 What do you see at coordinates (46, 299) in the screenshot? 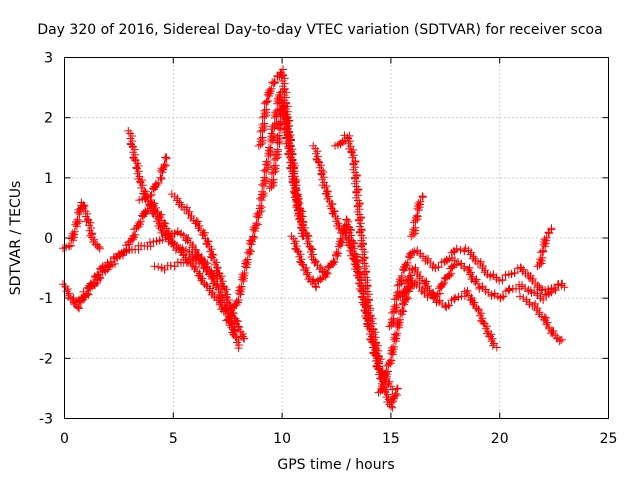
I see `y-tick-label: -1` at bounding box center [46, 299].